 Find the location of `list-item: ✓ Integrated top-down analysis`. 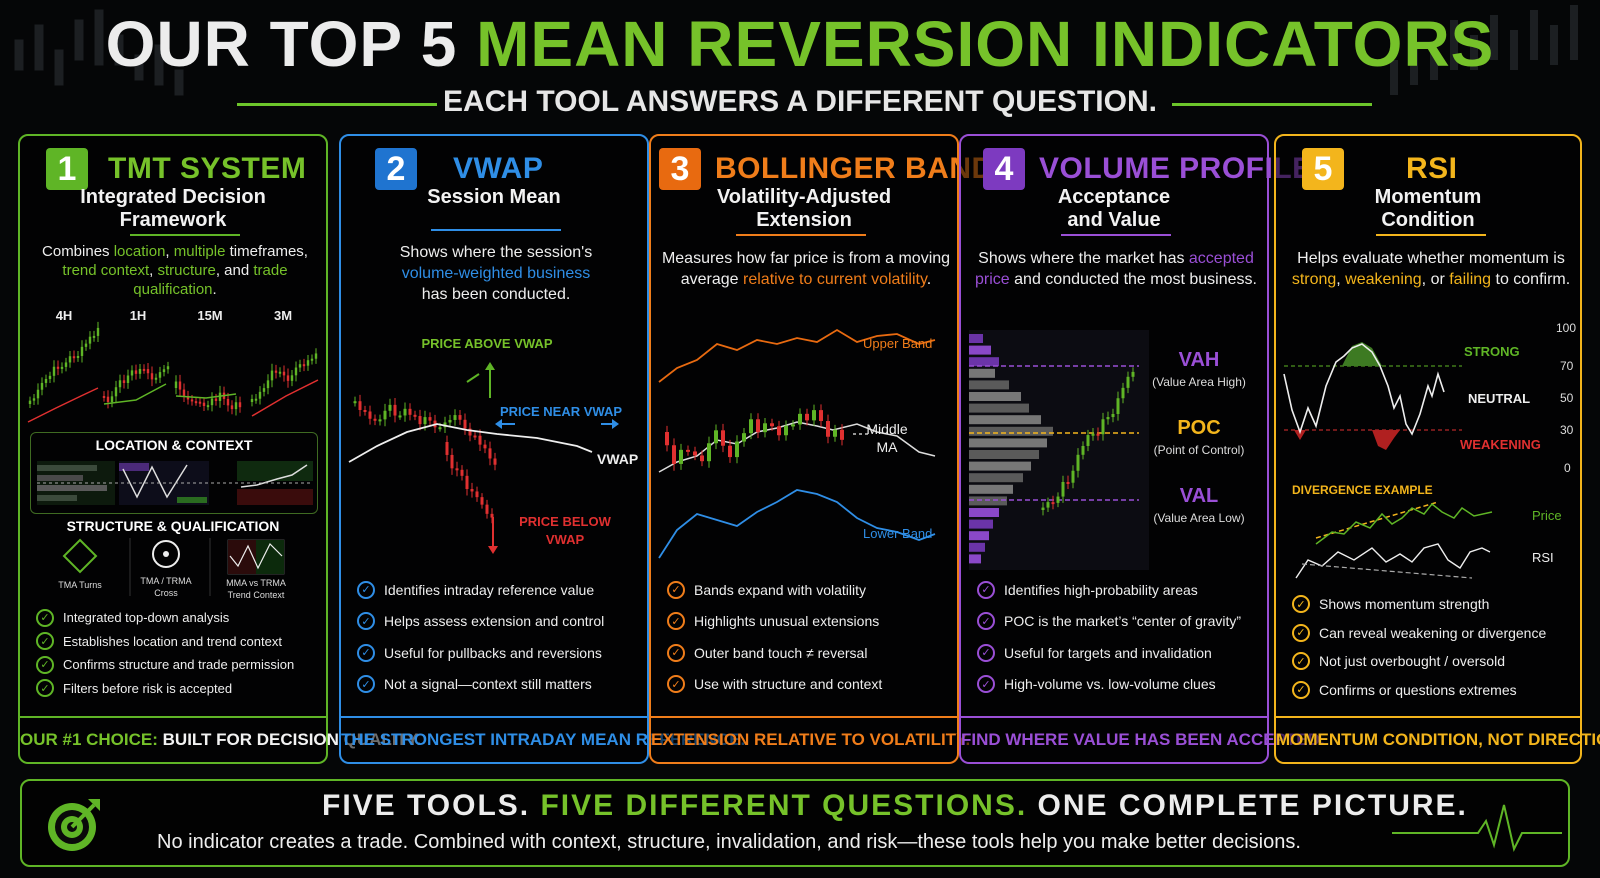

list-item: ✓ Integrated top-down analysis is located at coordinates (177, 618).